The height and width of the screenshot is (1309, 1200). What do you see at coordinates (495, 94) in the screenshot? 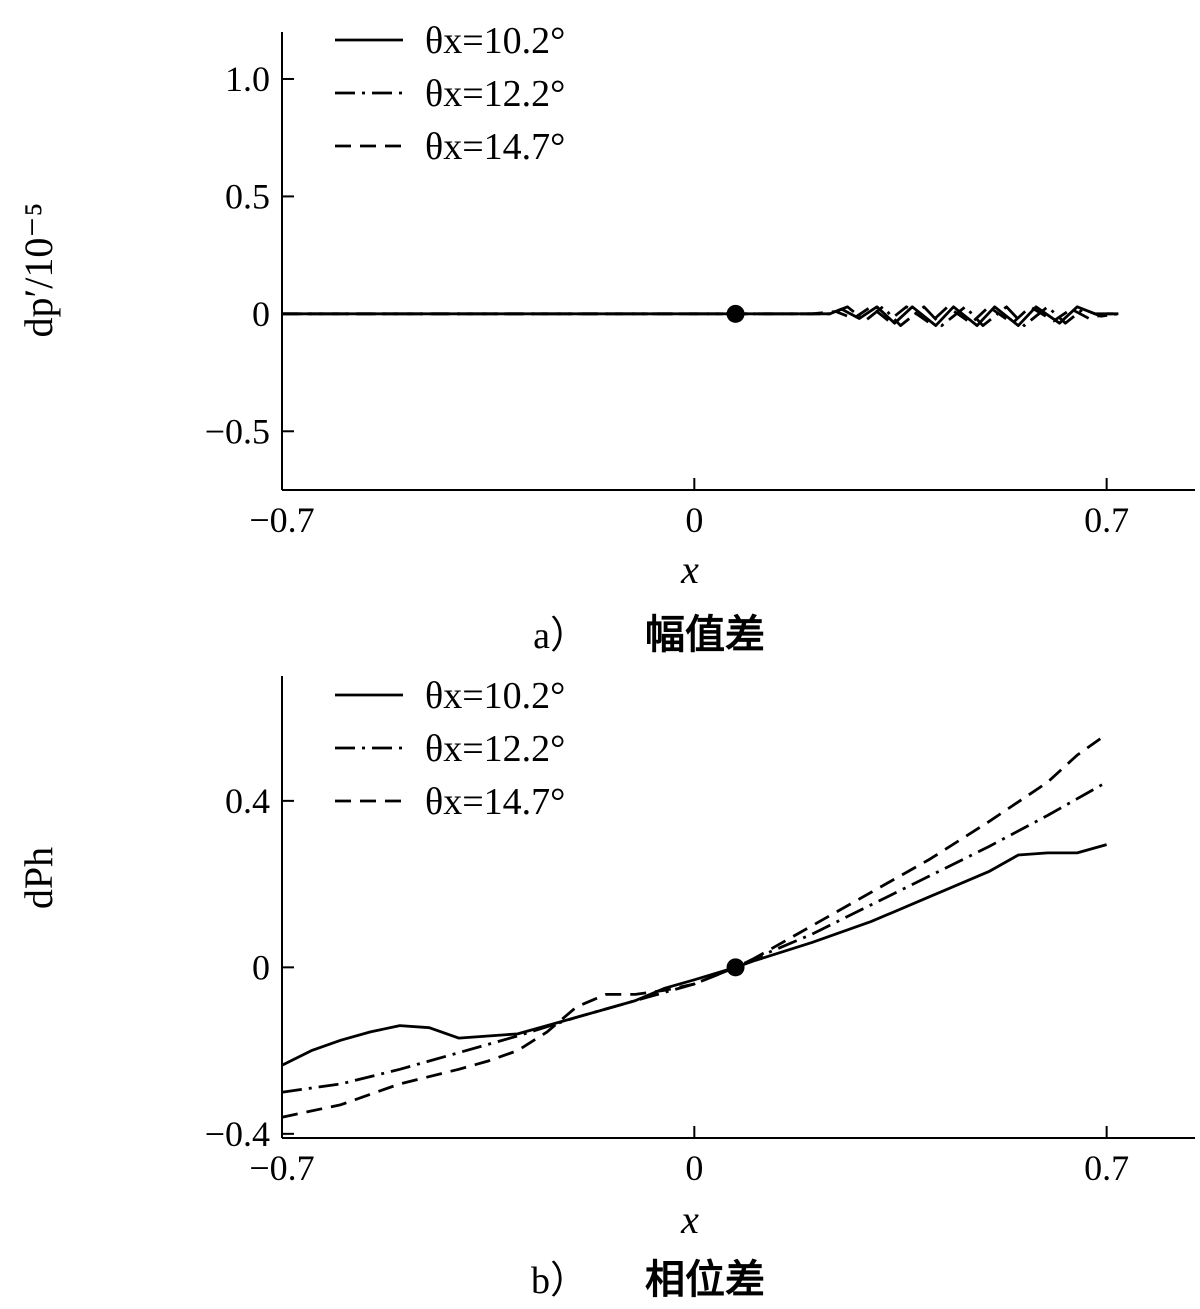
I see `a-legend-label-2: θx=12.2°` at bounding box center [495, 94].